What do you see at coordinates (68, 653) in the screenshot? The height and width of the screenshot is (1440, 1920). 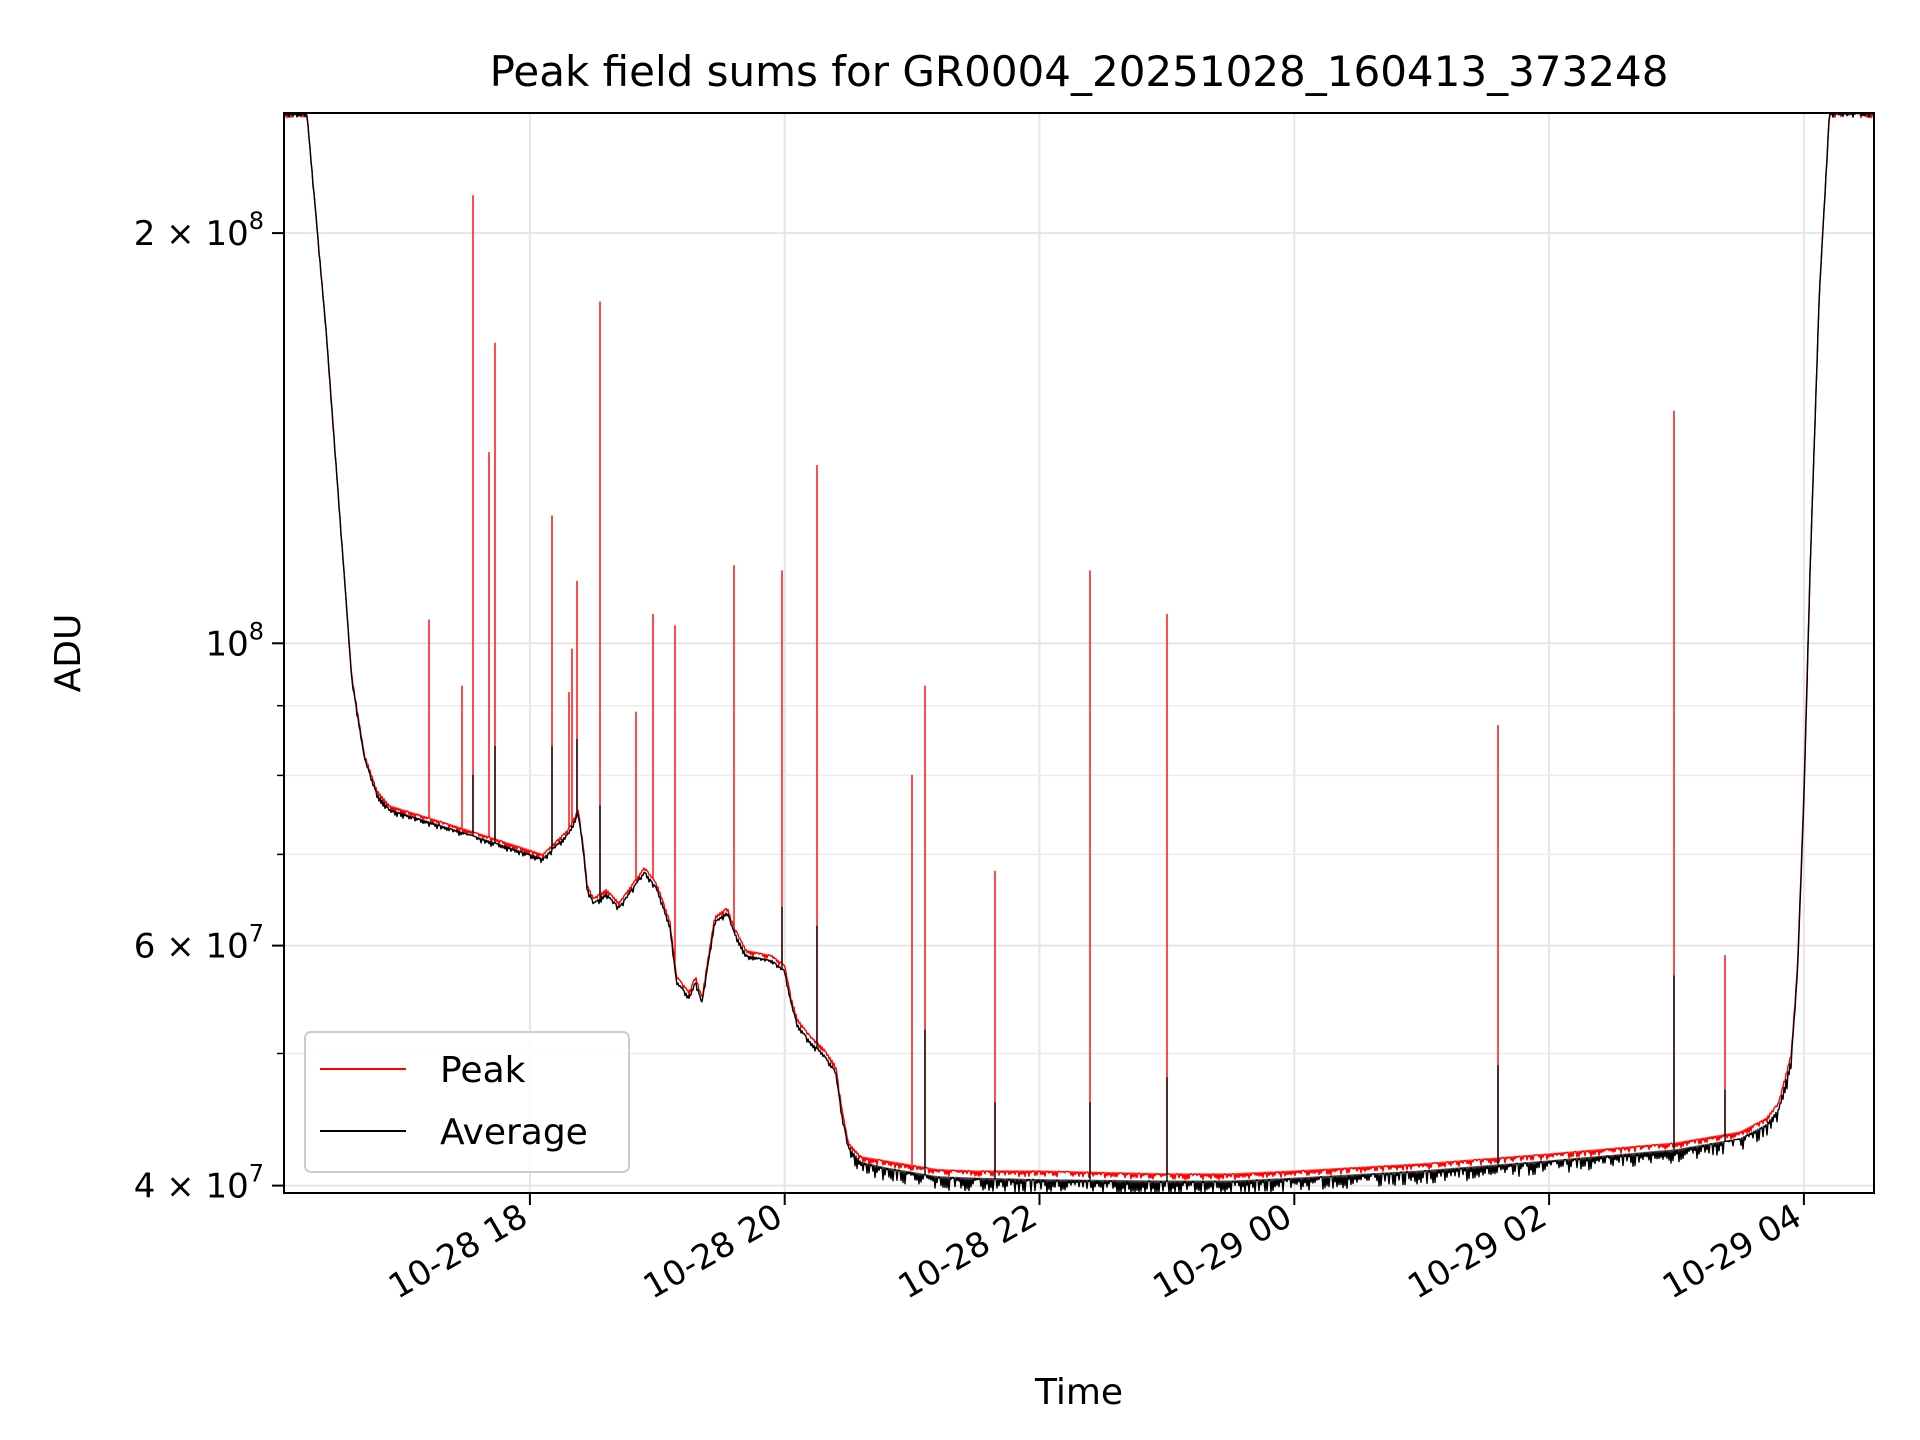 I see `y-axis-label: ADU` at bounding box center [68, 653].